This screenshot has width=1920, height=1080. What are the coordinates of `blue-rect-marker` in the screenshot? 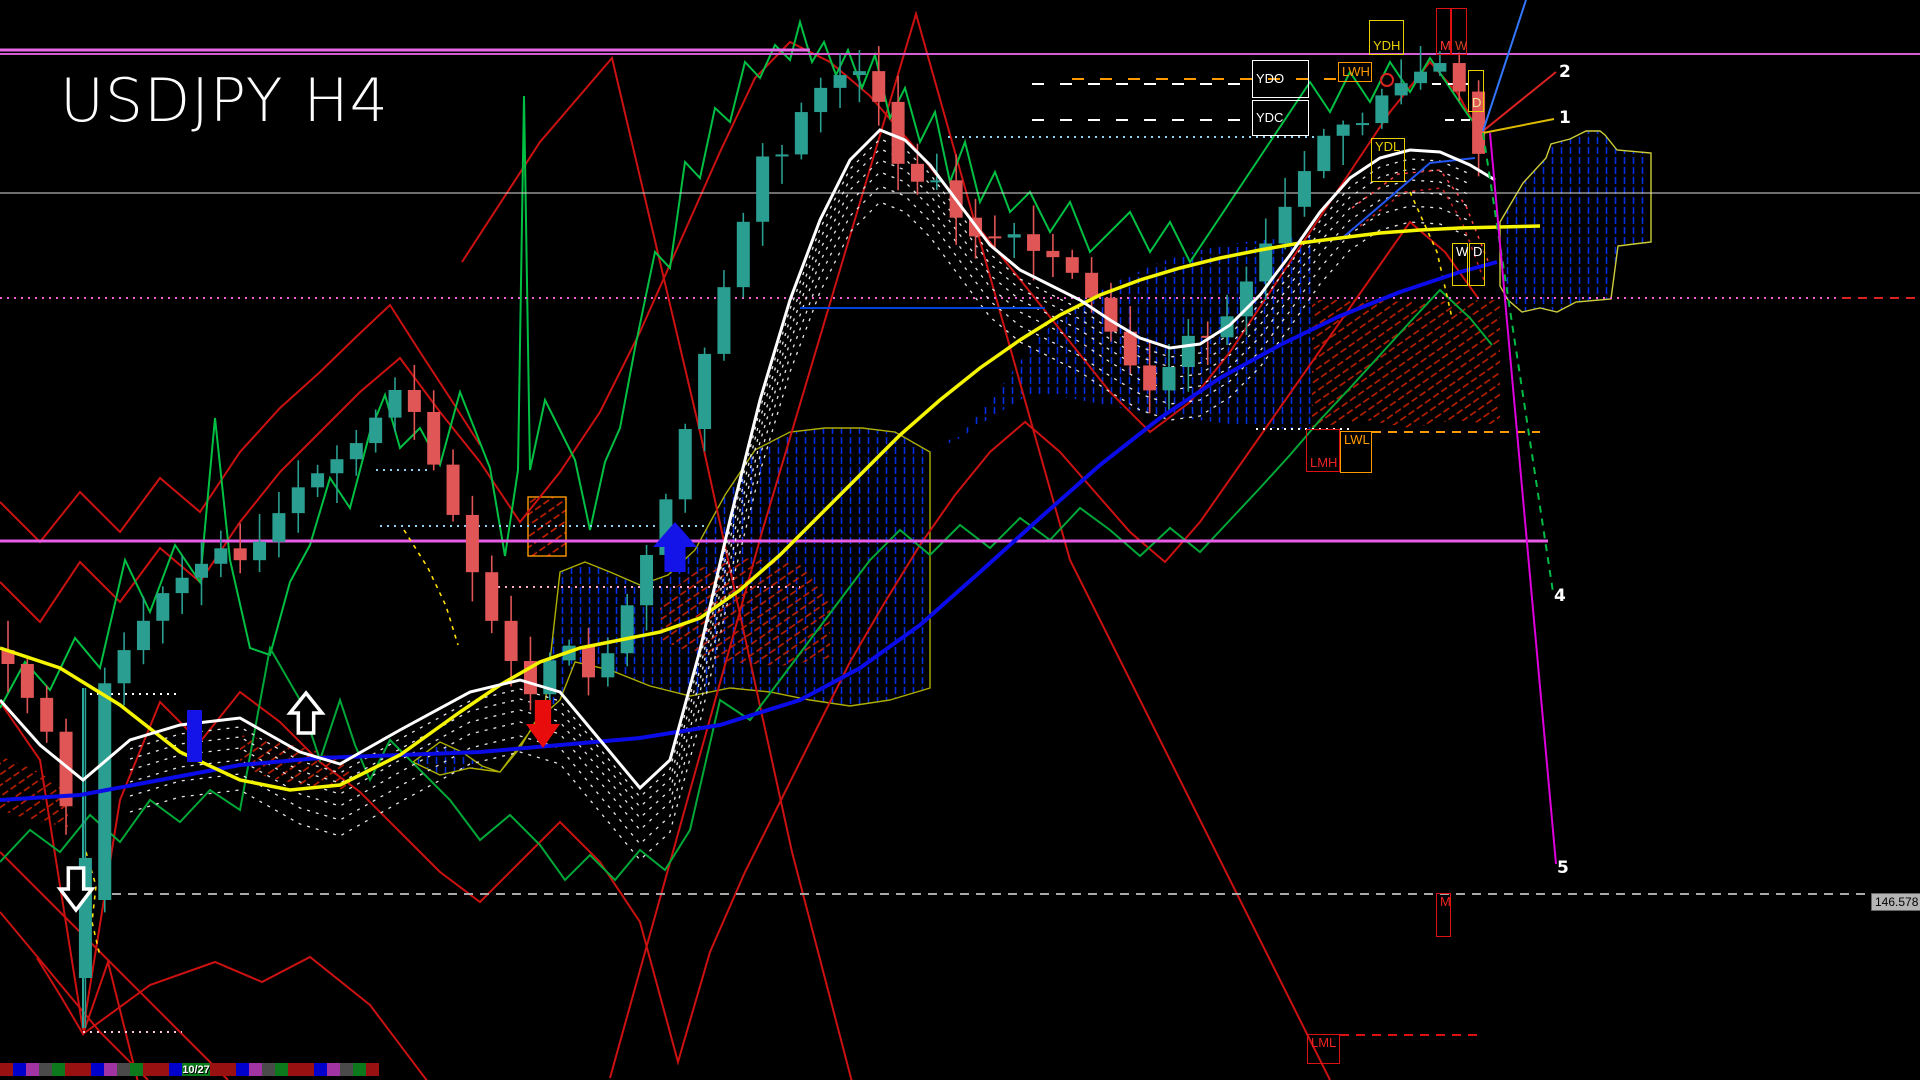 It's located at (194, 736).